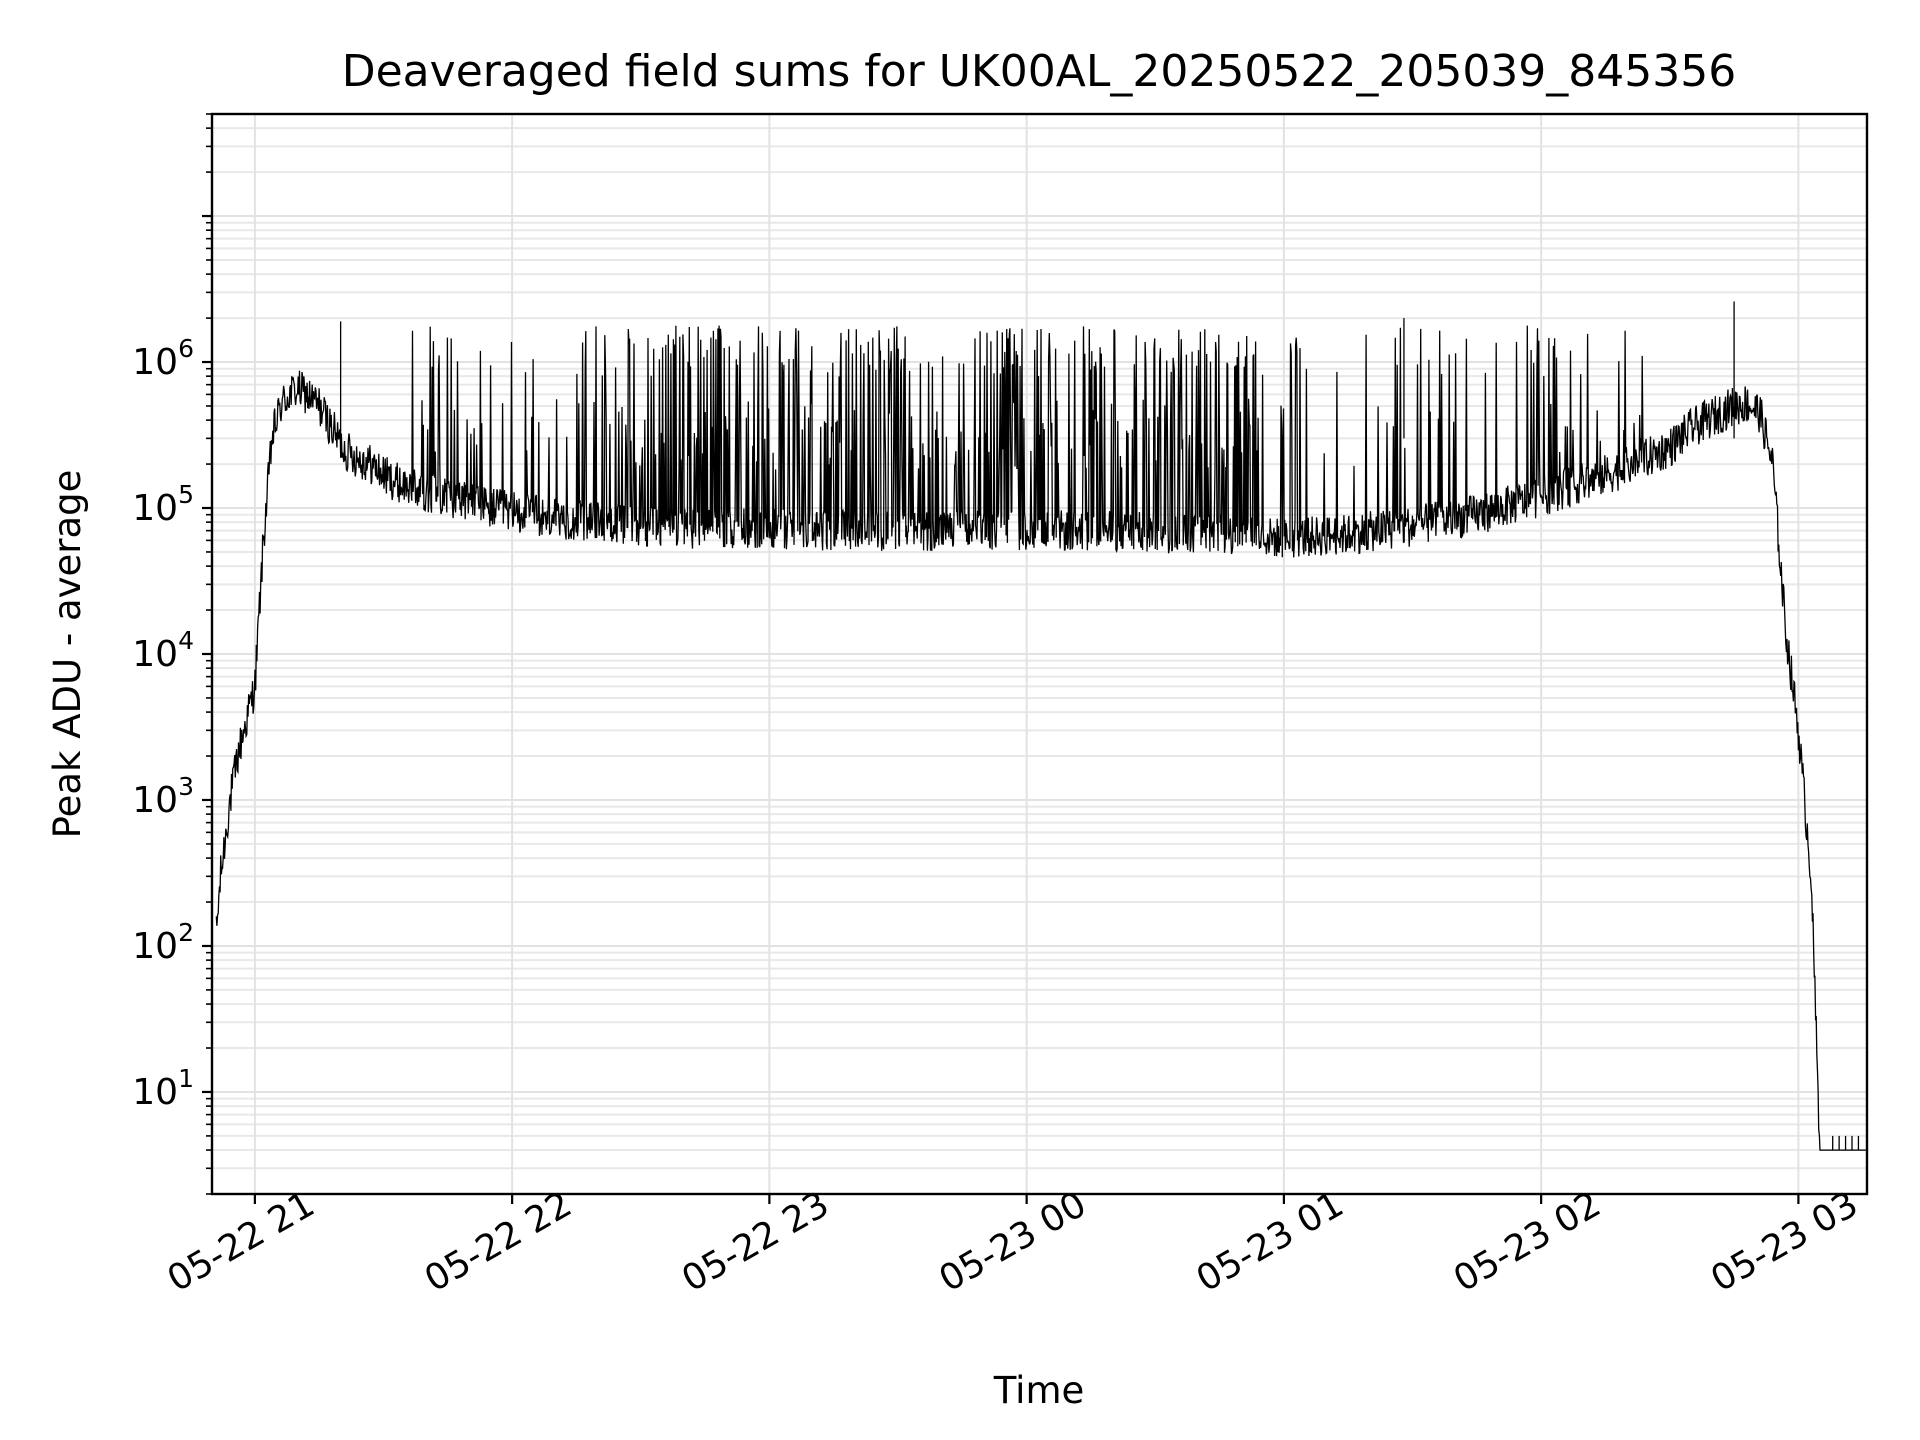 The image size is (1920, 1440). What do you see at coordinates (186, 932) in the screenshot?
I see `y-tick-exponent: 2` at bounding box center [186, 932].